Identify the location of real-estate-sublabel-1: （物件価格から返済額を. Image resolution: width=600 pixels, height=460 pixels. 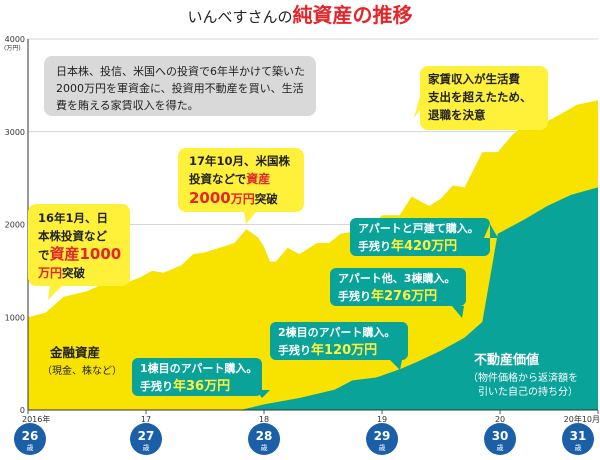
(523, 377).